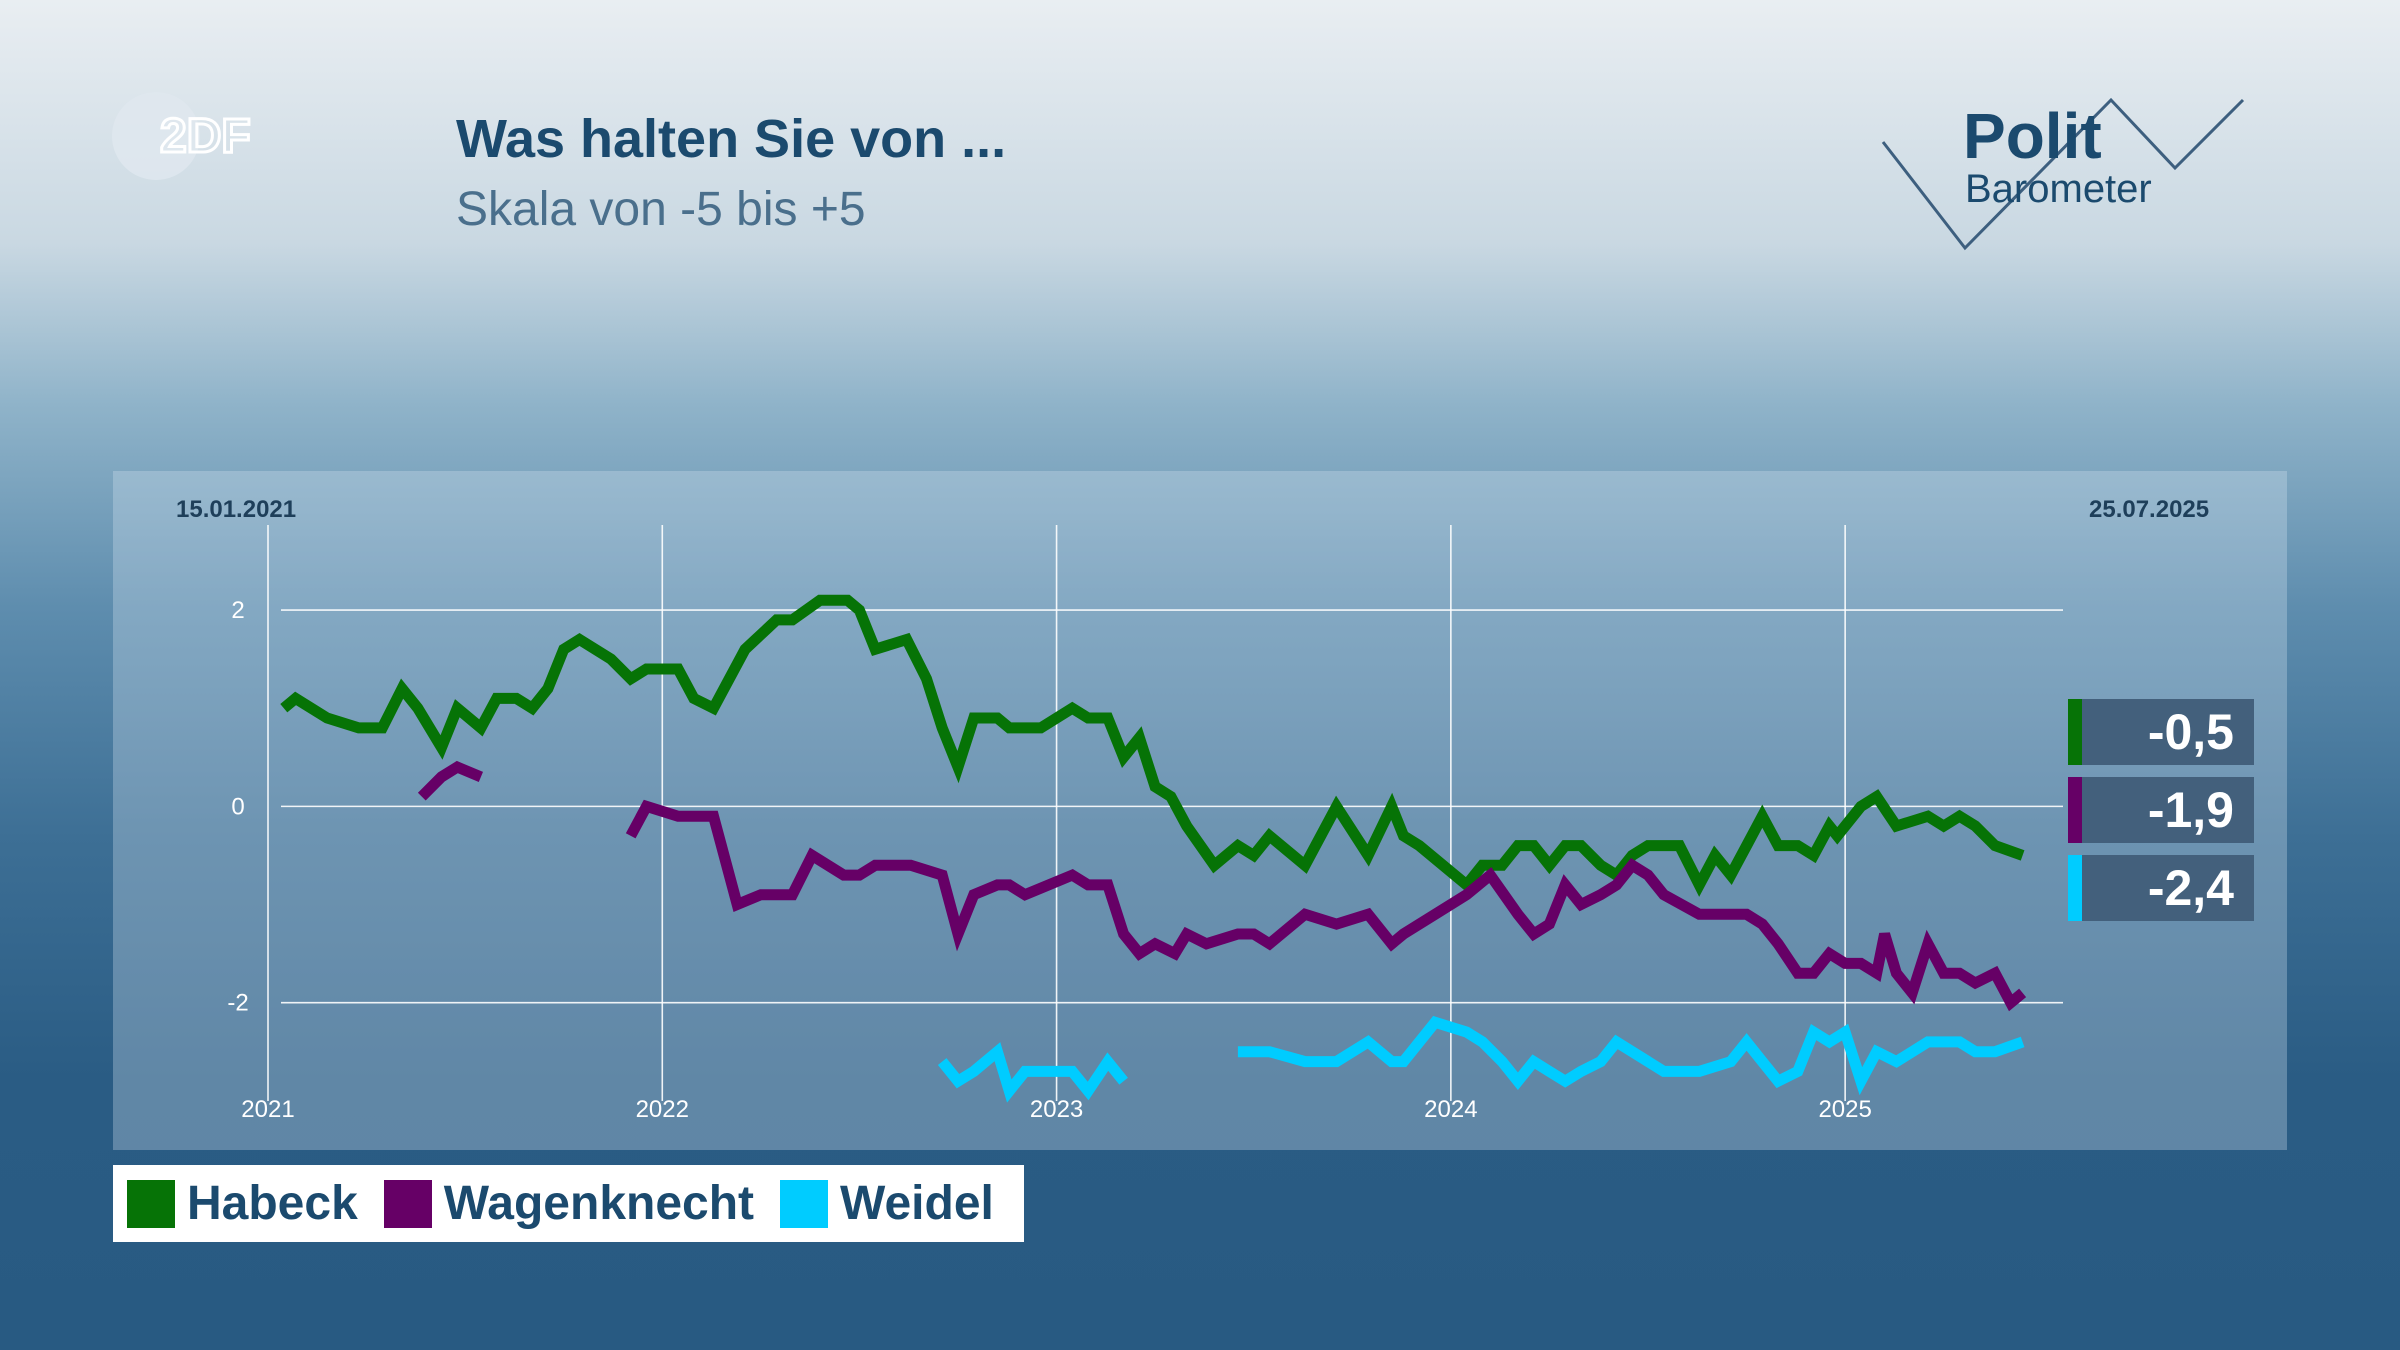 The width and height of the screenshot is (2400, 1350). Describe the element at coordinates (1844, 1109) in the screenshot. I see `x-tick-label: 2025` at that location.